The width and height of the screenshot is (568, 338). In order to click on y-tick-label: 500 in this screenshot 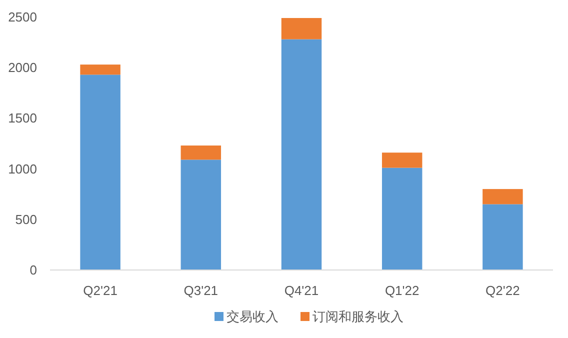, I will do `click(26, 219)`.